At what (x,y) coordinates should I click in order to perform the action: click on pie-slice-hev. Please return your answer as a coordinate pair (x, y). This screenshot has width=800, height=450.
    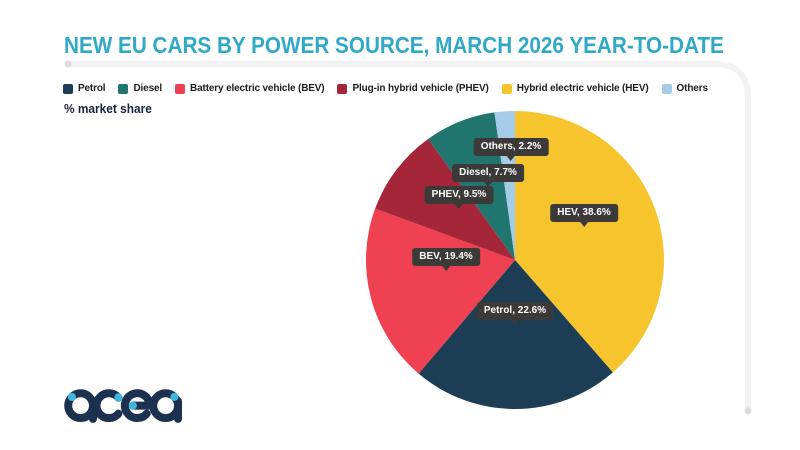
    Looking at the image, I should click on (589, 242).